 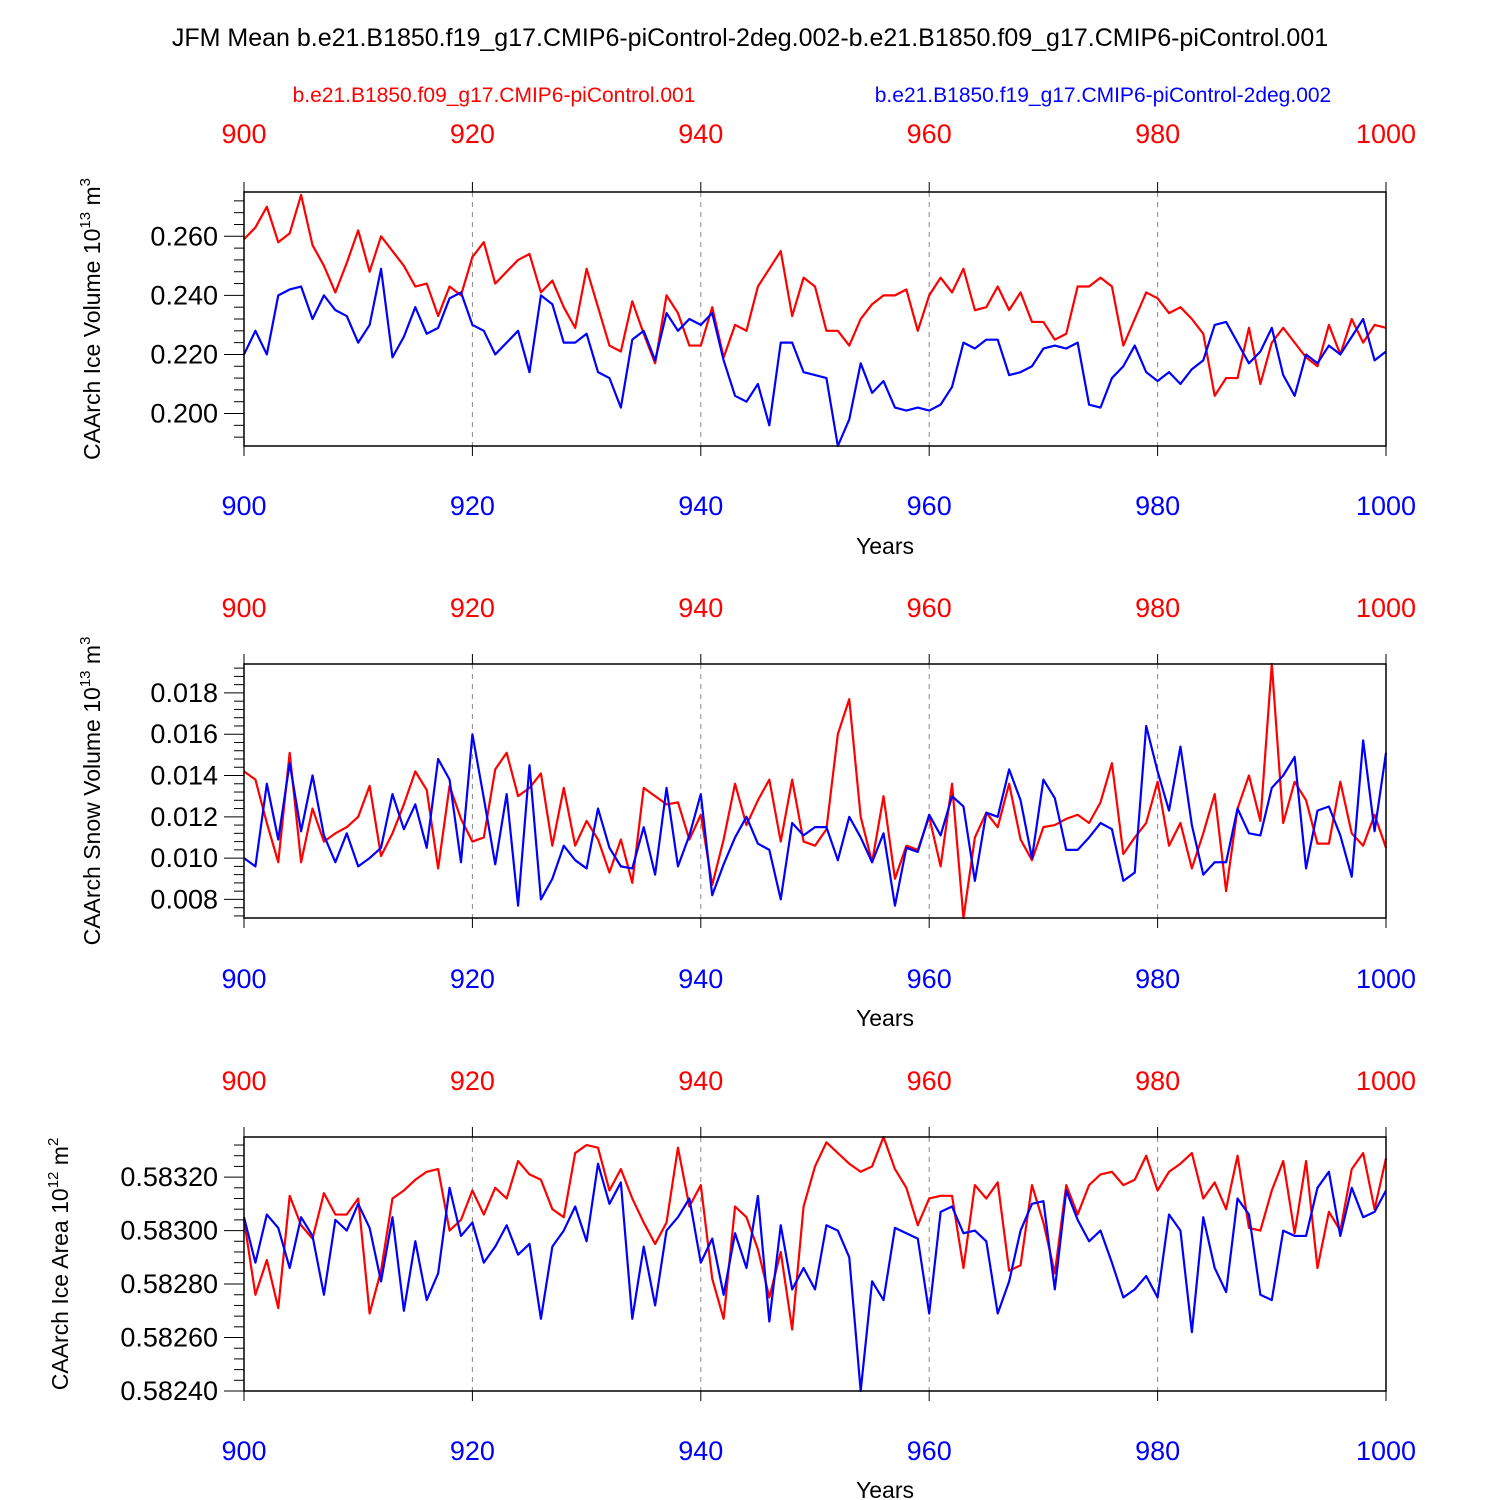 I want to click on y-tick-label: 0.200, so click(x=184, y=414).